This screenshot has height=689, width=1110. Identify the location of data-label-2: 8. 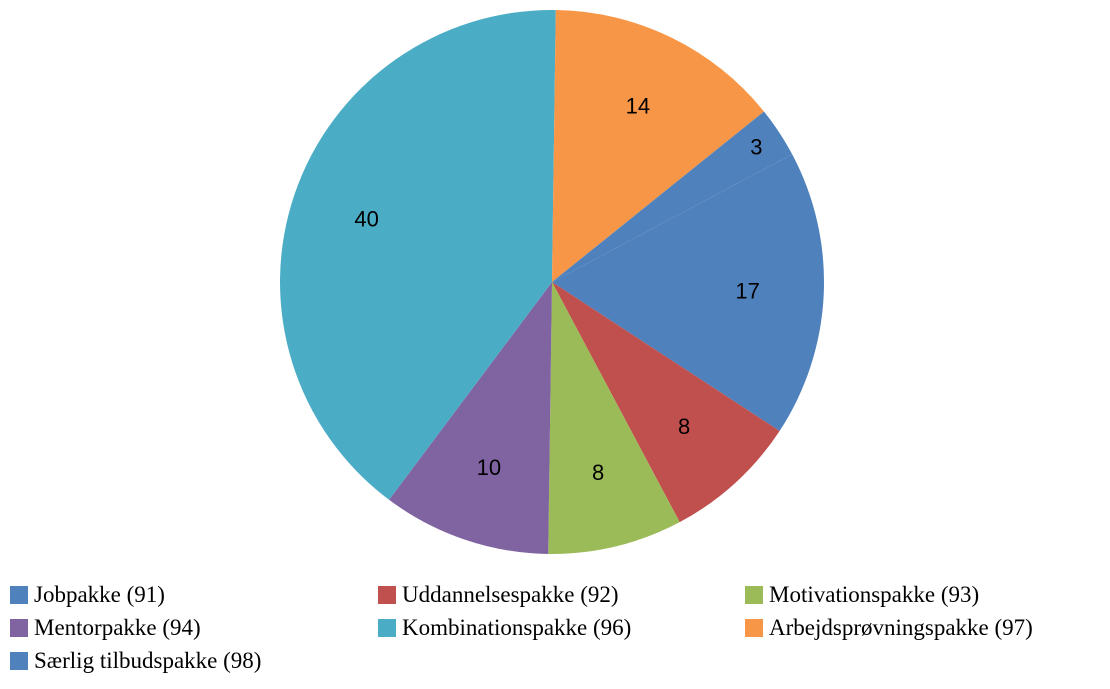
(684, 426).